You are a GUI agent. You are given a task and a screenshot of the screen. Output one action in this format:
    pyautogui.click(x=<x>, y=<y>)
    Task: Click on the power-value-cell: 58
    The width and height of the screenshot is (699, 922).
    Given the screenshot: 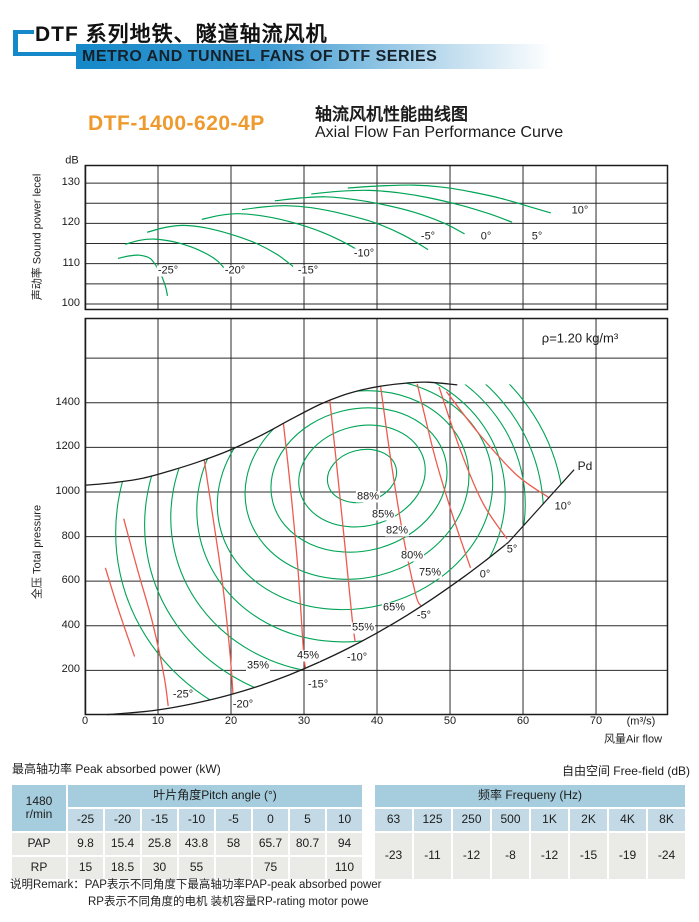 What is the action you would take?
    pyautogui.click(x=233, y=844)
    